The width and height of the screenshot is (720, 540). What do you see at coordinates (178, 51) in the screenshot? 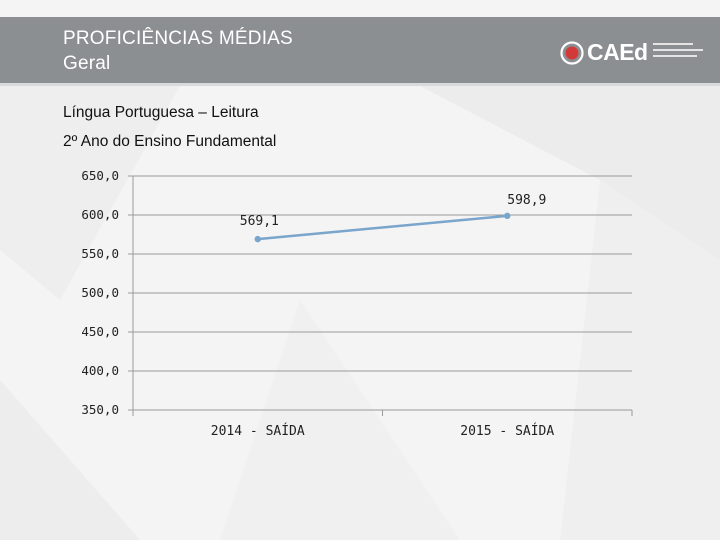
I see `page-title: PROFICIÊNCIAS MÉDIAS Geral` at bounding box center [178, 51].